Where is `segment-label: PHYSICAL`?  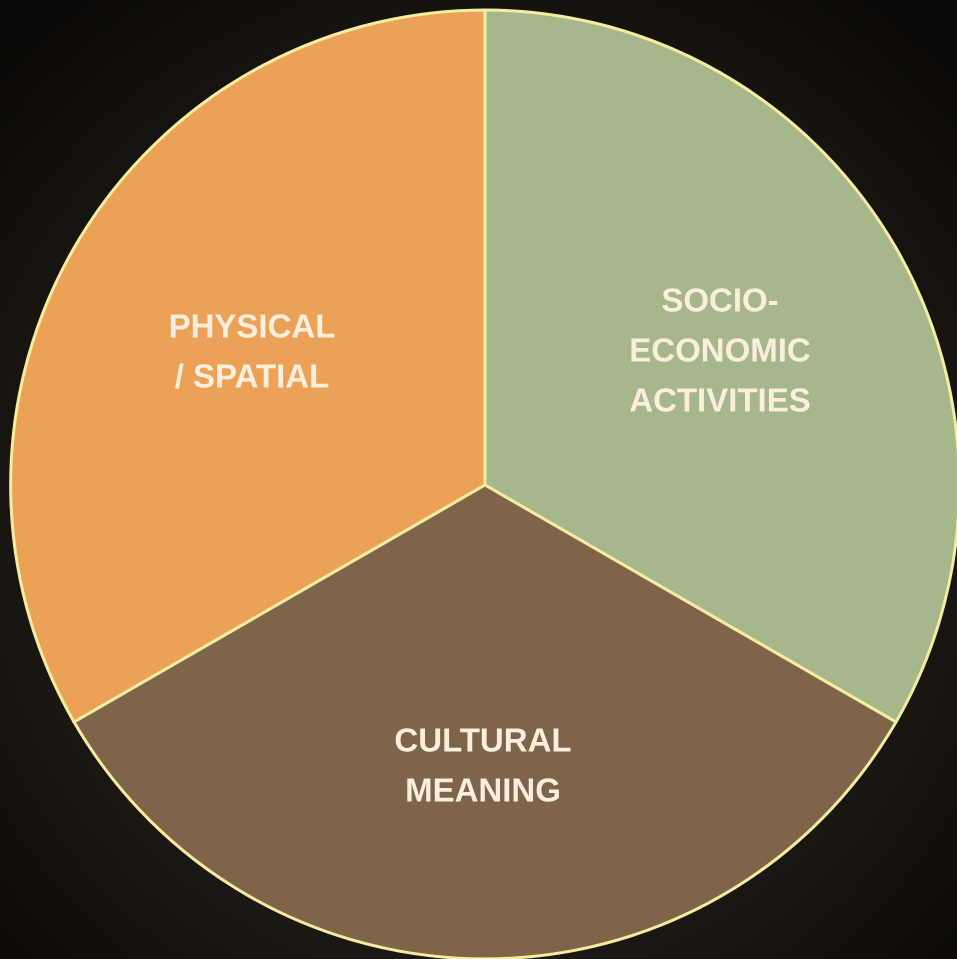
segment-label: PHYSICAL is located at coordinates (252, 326).